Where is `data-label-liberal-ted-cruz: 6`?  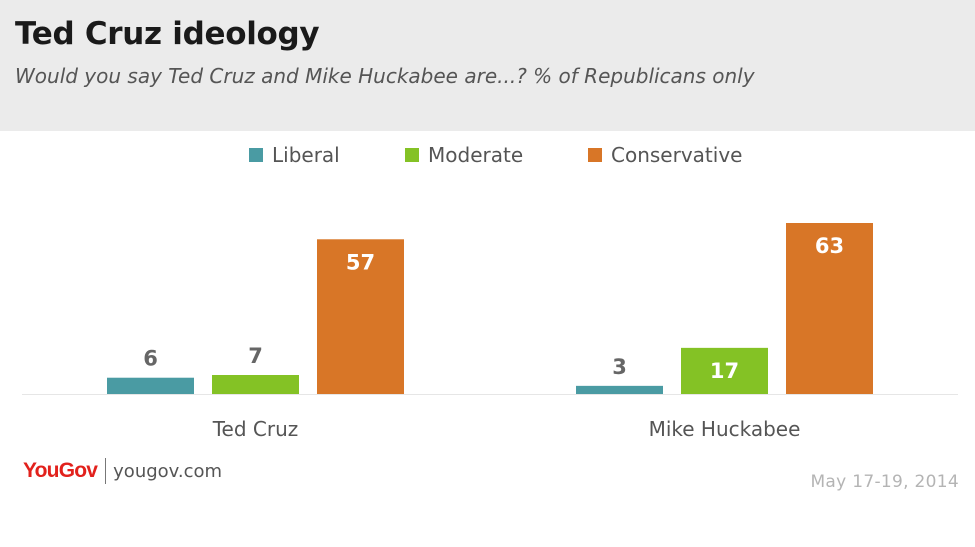 data-label-liberal-ted-cruz: 6 is located at coordinates (150, 359).